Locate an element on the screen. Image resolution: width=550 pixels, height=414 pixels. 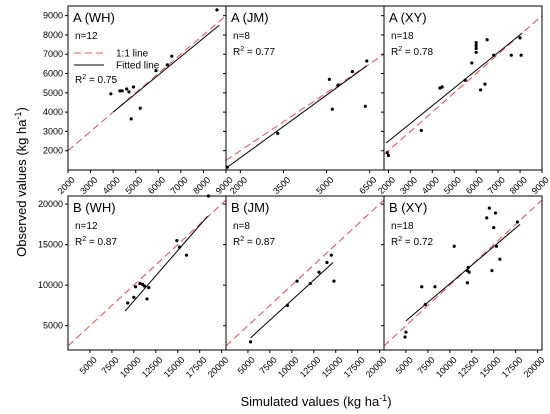
y-tick-label: 3000 is located at coordinates (53, 131).